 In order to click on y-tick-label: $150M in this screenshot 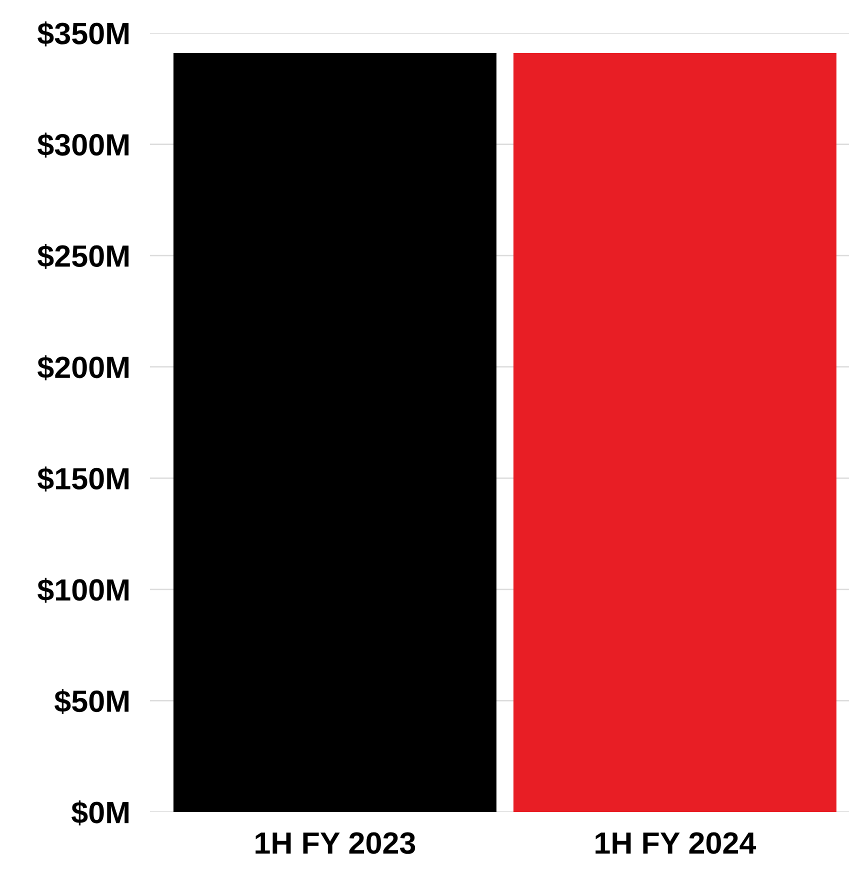, I will do `click(83, 479)`.